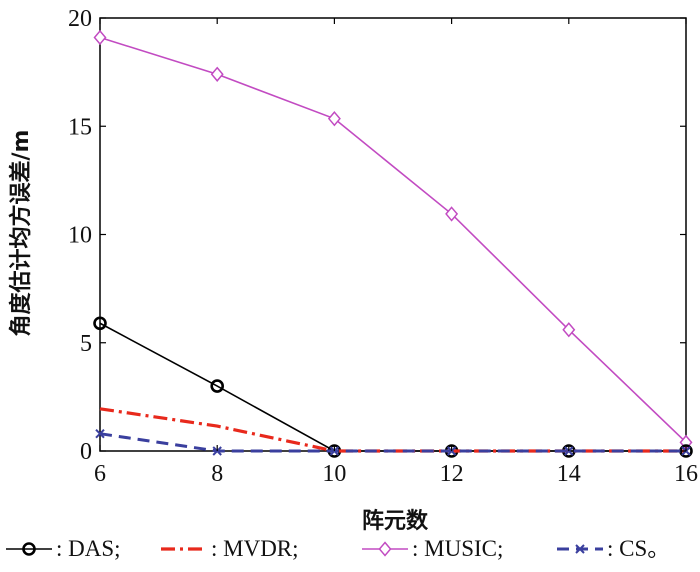 This screenshot has width=700, height=572. I want to click on x-tick-label: 8, so click(217, 474).